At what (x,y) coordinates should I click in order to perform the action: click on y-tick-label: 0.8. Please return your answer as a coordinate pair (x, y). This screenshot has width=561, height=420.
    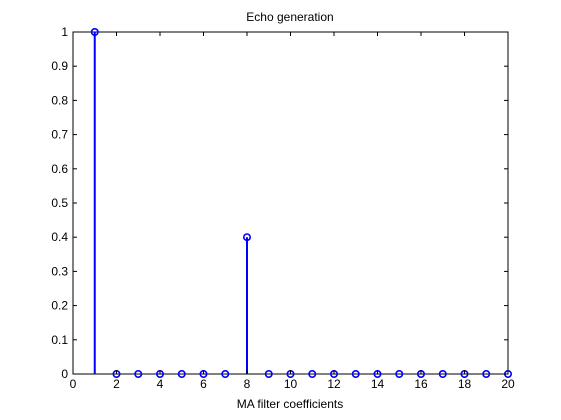
    Looking at the image, I should click on (59, 100).